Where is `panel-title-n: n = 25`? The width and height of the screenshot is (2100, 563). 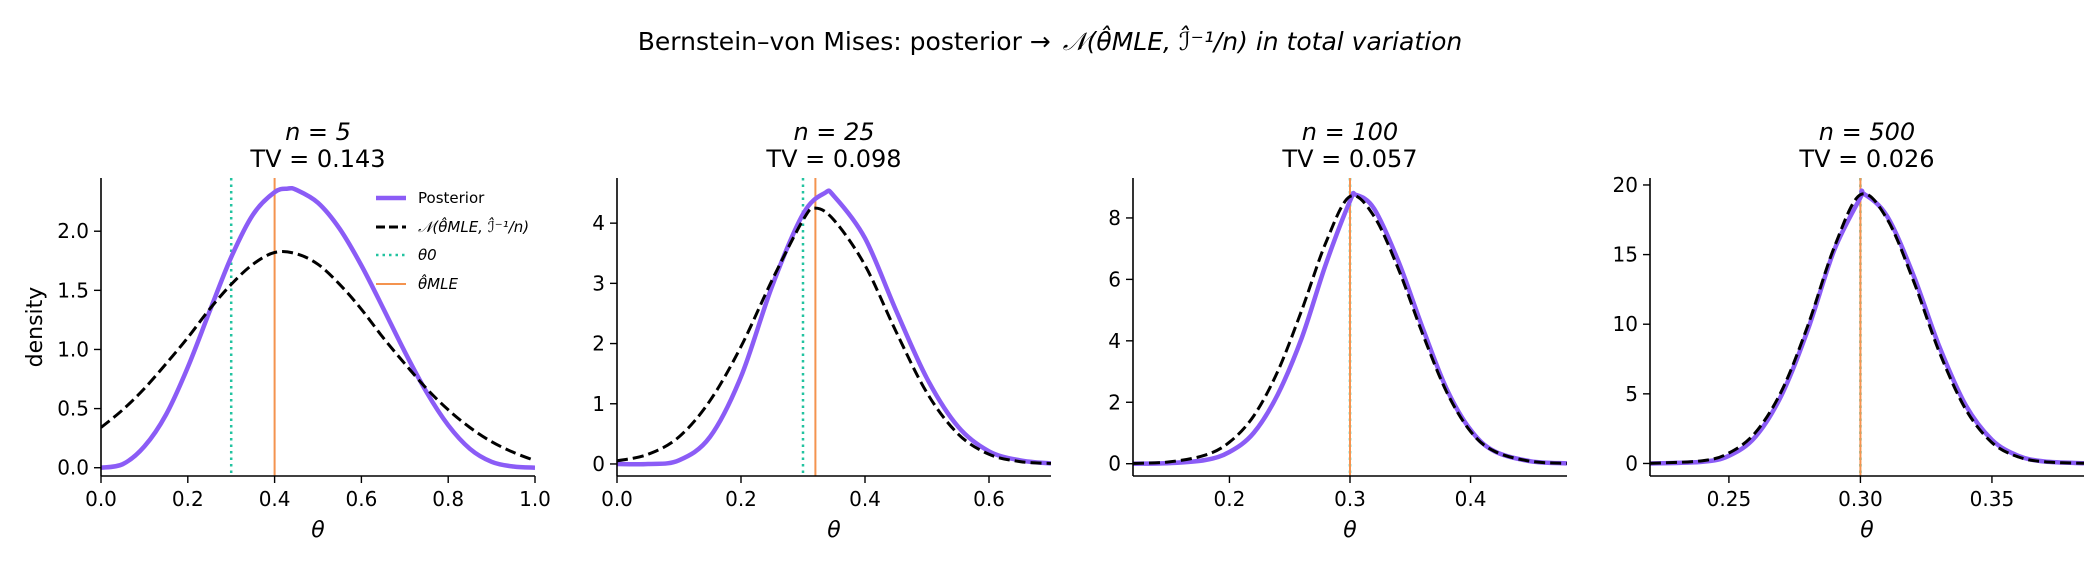
panel-title-n: n = 25 is located at coordinates (833, 132).